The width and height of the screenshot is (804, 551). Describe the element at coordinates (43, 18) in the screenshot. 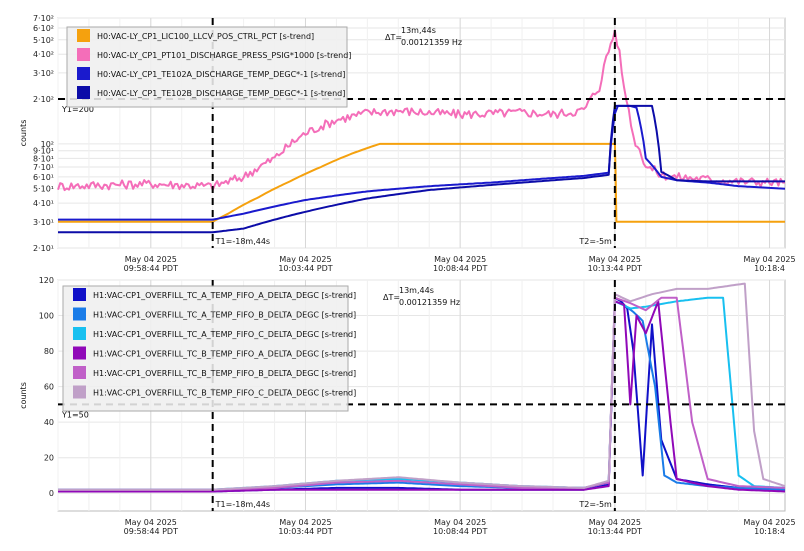

I see `panel-1-y-tick-label: 7·10²` at that location.